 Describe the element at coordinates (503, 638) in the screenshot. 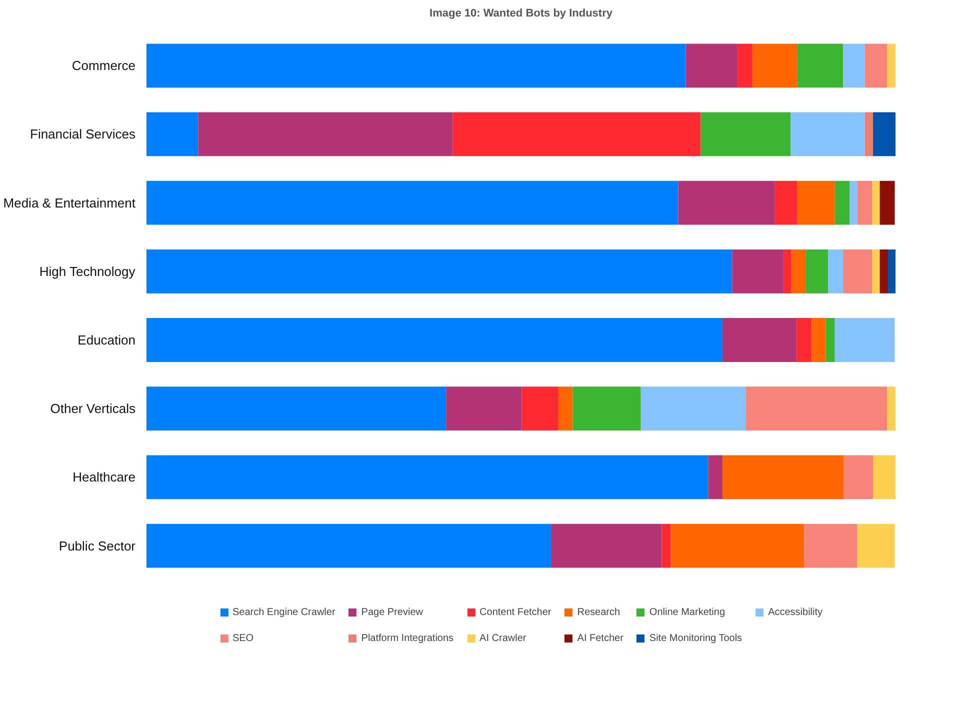

I see `legend-label: AI Crawler` at that location.